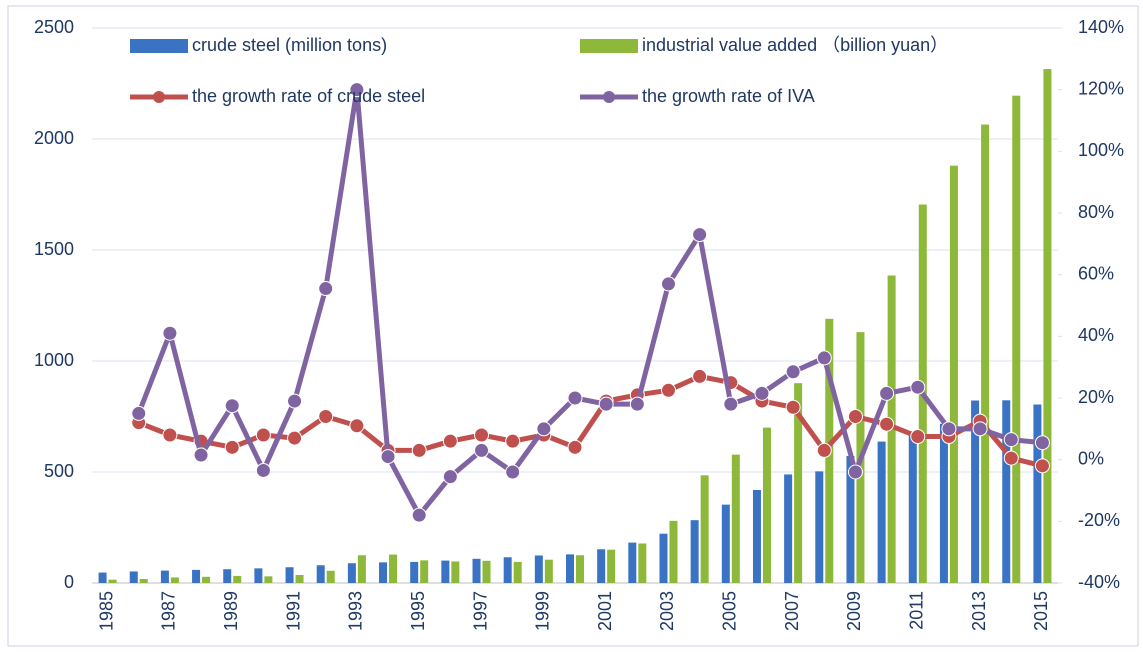  I want to click on y2-tick-label: -40%, so click(1099, 582).